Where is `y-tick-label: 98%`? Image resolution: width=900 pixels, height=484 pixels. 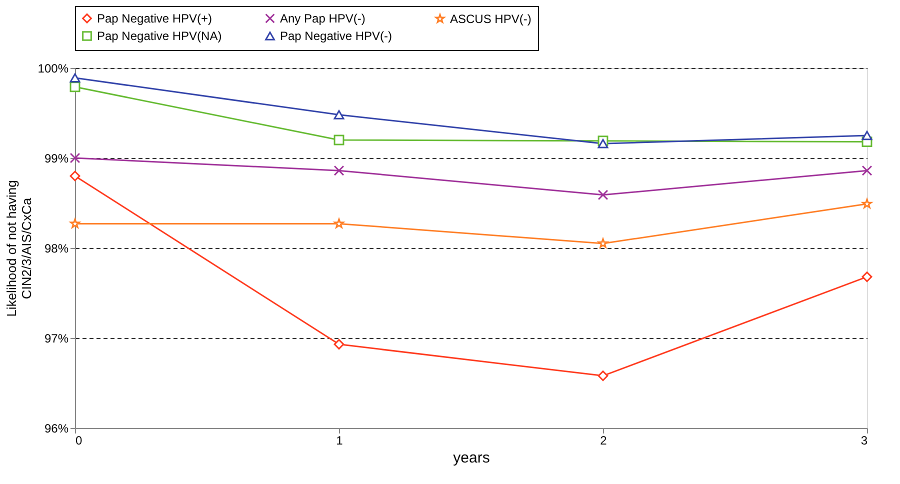
y-tick-label: 98% is located at coordinates (56, 249).